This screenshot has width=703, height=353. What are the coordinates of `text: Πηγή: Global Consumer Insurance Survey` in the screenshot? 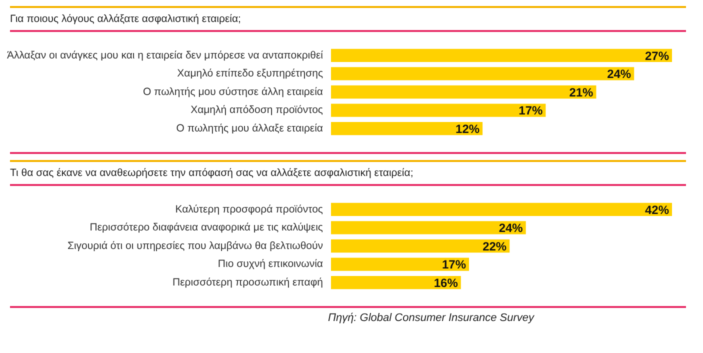 It's located at (431, 317).